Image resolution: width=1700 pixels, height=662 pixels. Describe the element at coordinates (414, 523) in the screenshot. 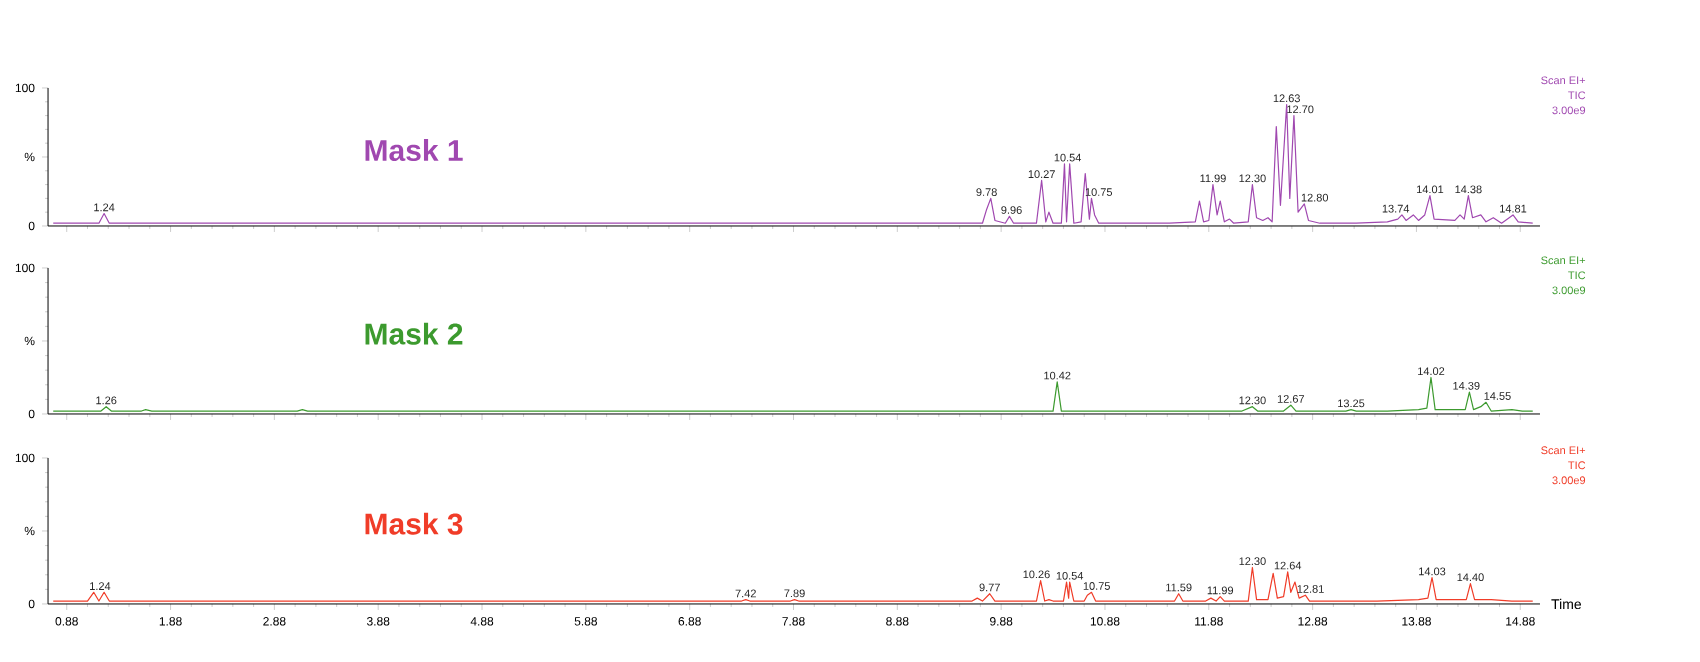

I see `text: Mask 3` at that location.